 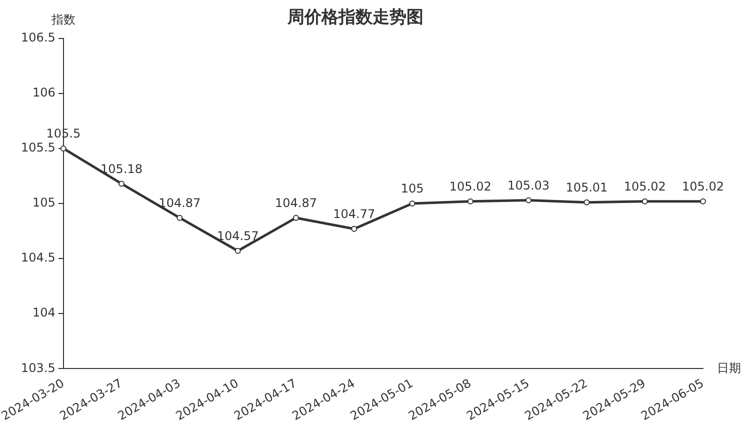 I want to click on y-tick-label: 103.5, so click(x=38, y=367).